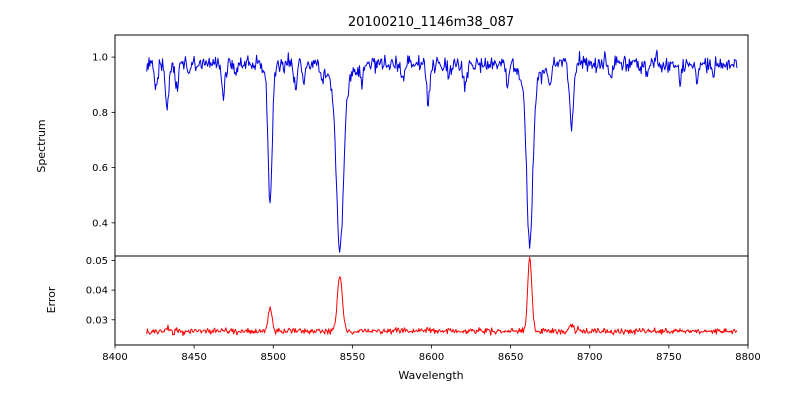 The image size is (800, 400). I want to click on y-tick-label: 0.04, so click(97, 291).